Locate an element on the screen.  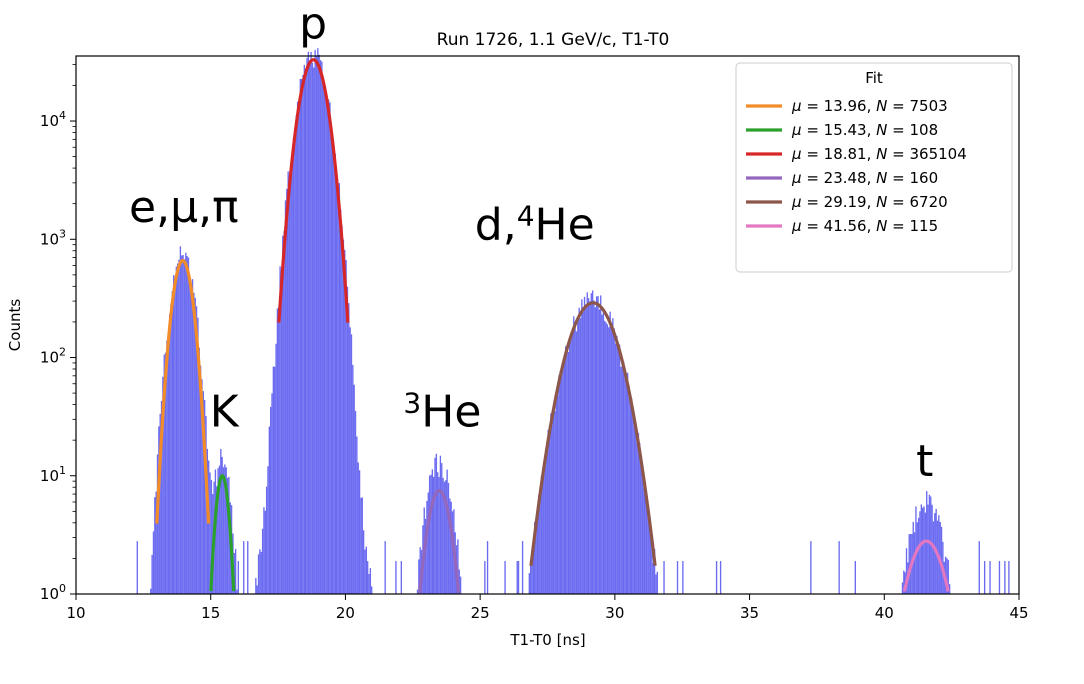
particle-label: p is located at coordinates (313, 24).